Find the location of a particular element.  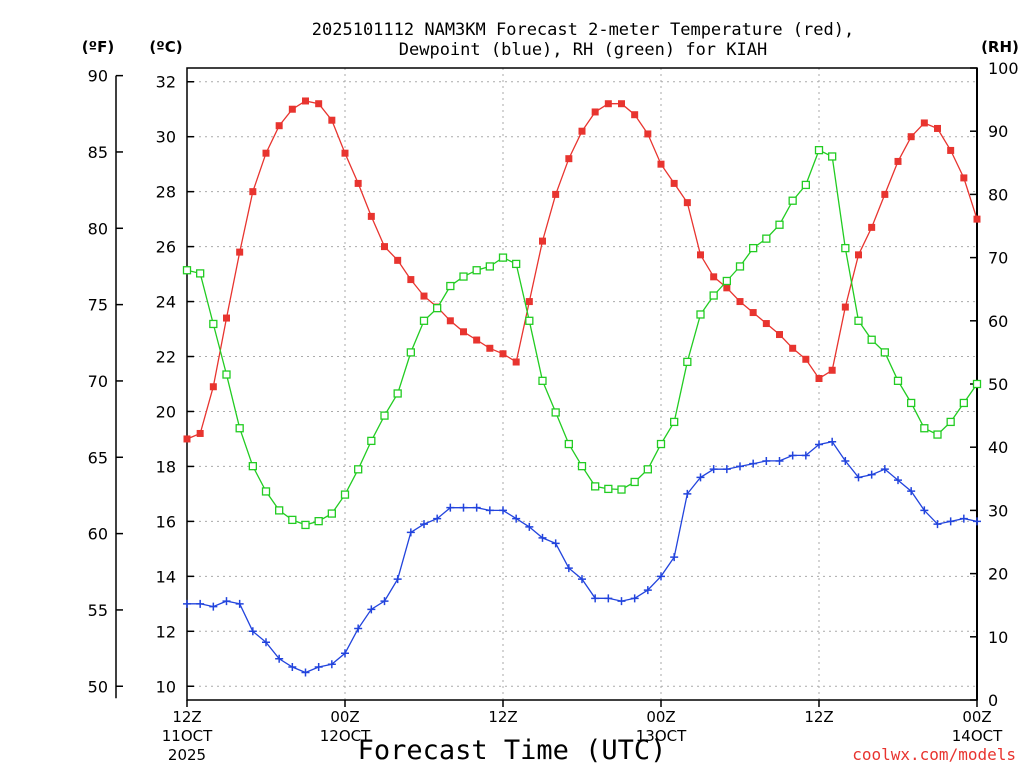

celsius-tick-label: 28 is located at coordinates (166, 192).